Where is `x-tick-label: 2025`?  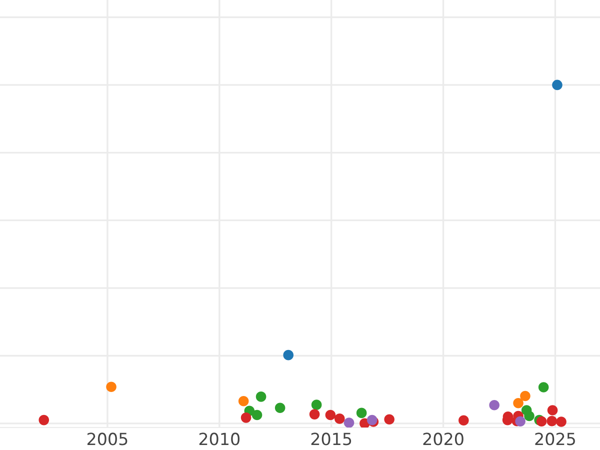
x-tick-label: 2025 is located at coordinates (555, 439).